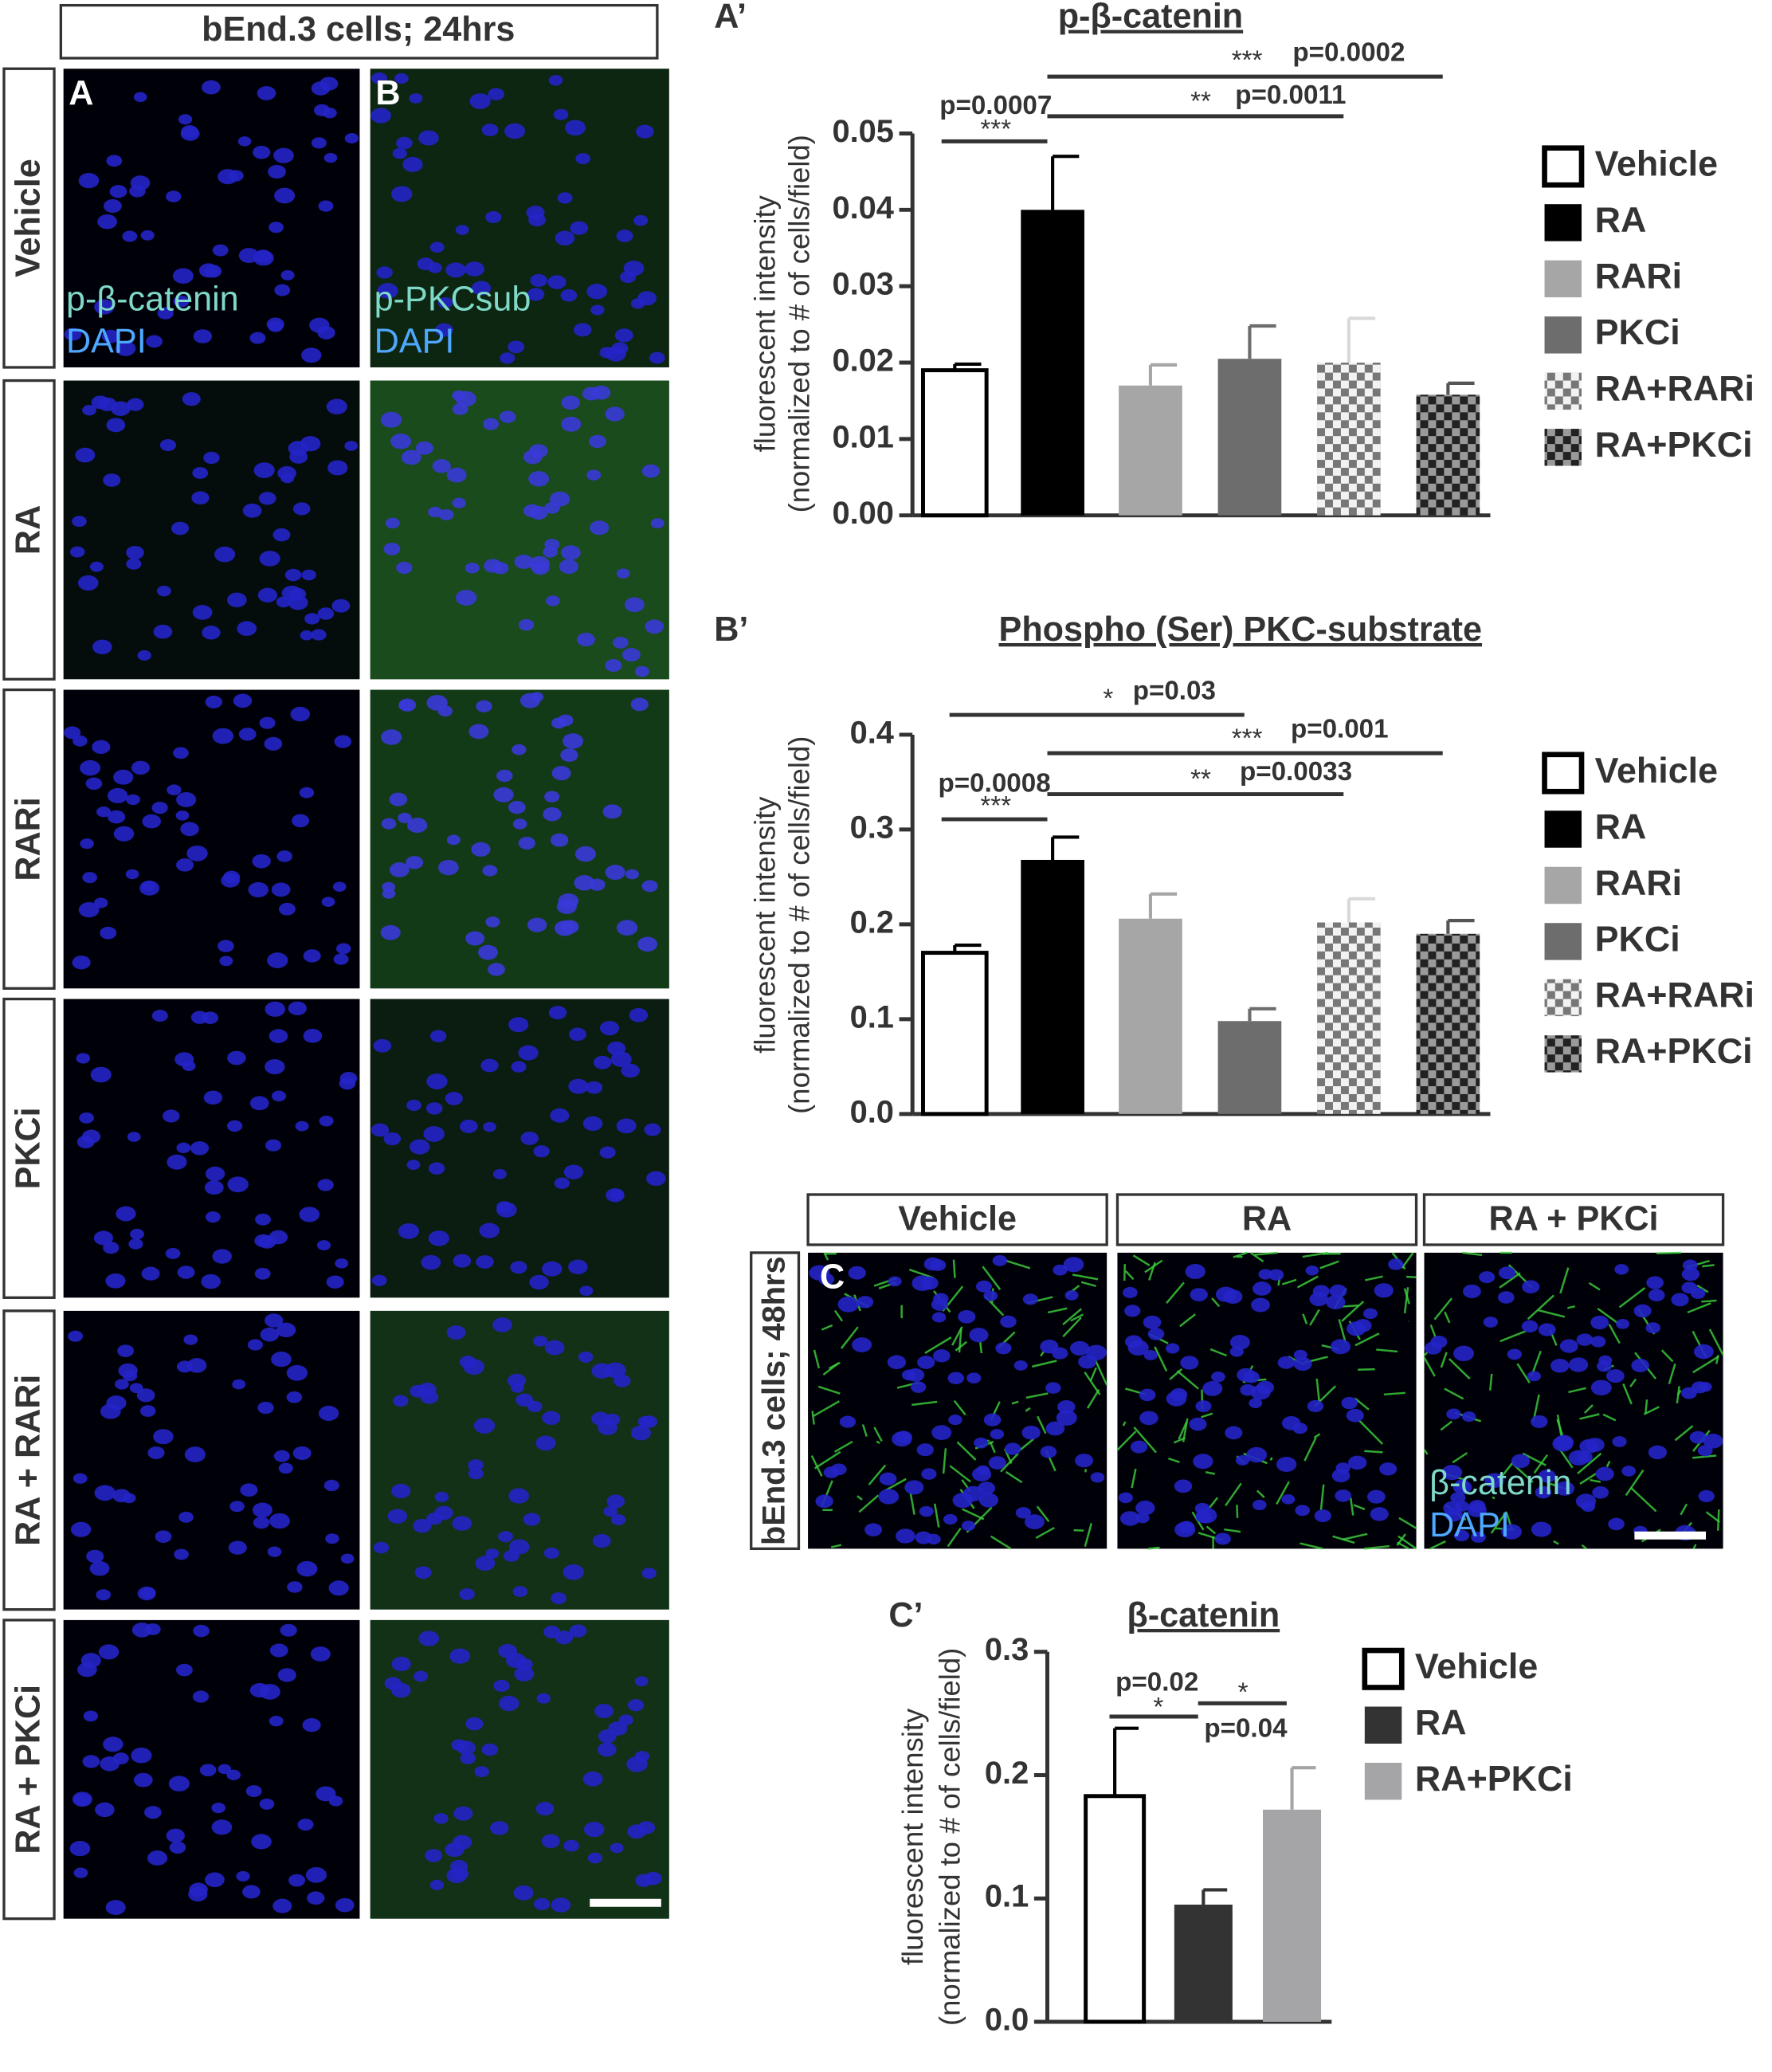 Image resolution: width=1772 pixels, height=2072 pixels. Describe the element at coordinates (1150, 450) in the screenshot. I see `bar` at that location.